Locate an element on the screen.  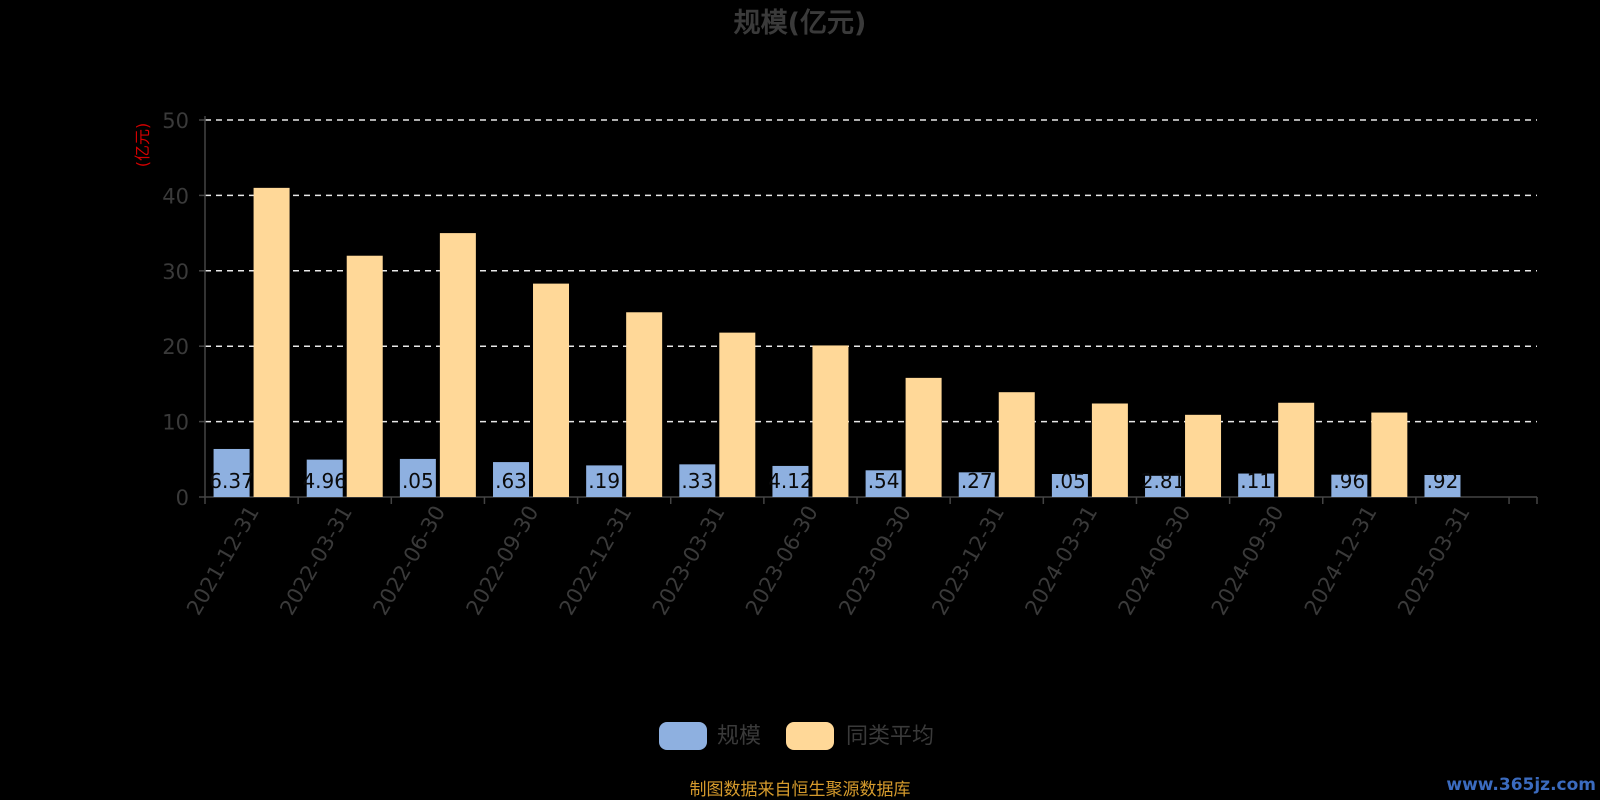
y-tick-label: 40 is located at coordinates (175, 196).